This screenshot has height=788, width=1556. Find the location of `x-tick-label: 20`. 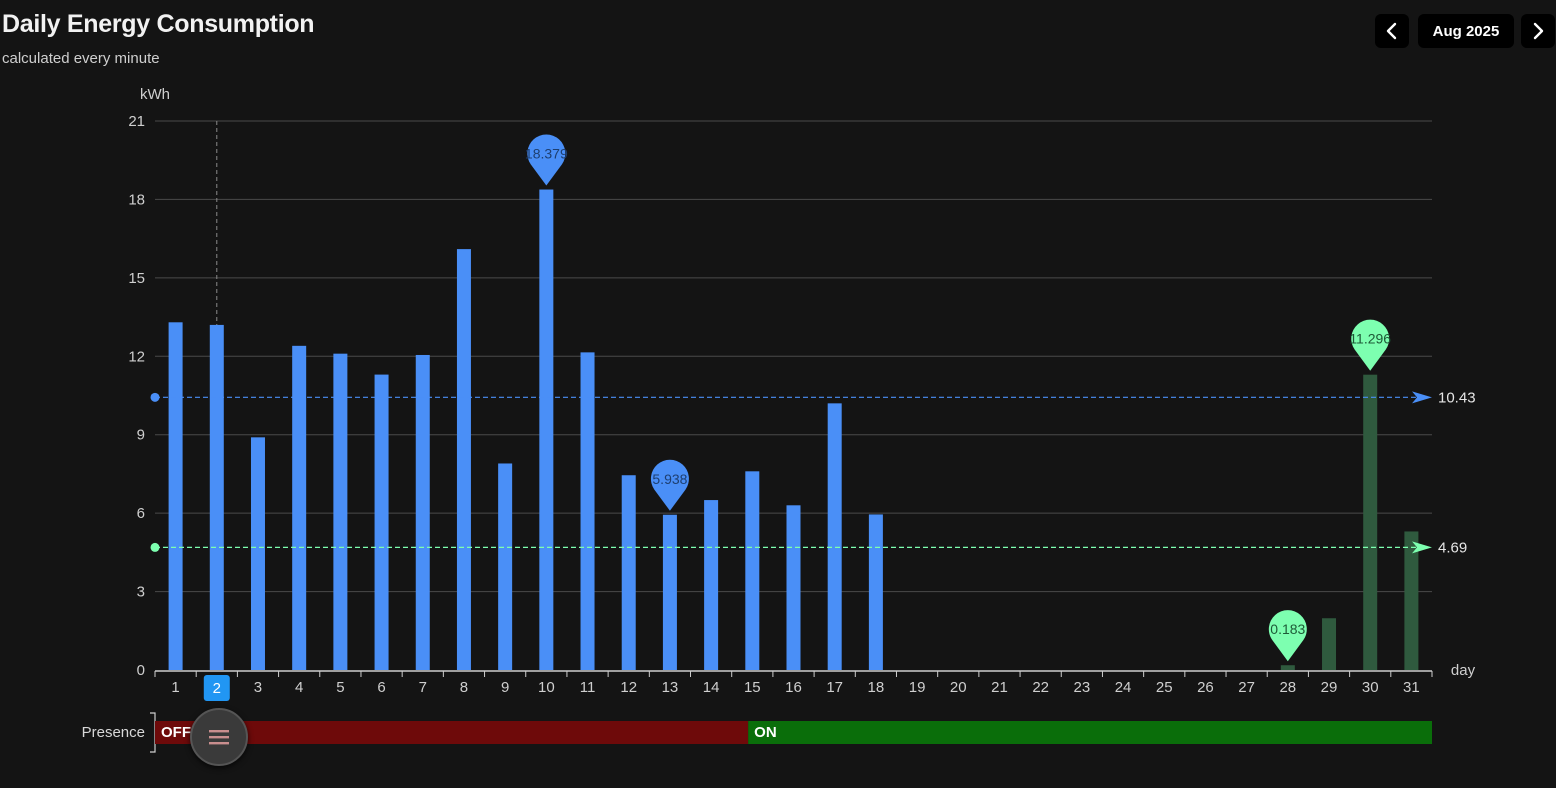

x-tick-label: 20 is located at coordinates (958, 687).